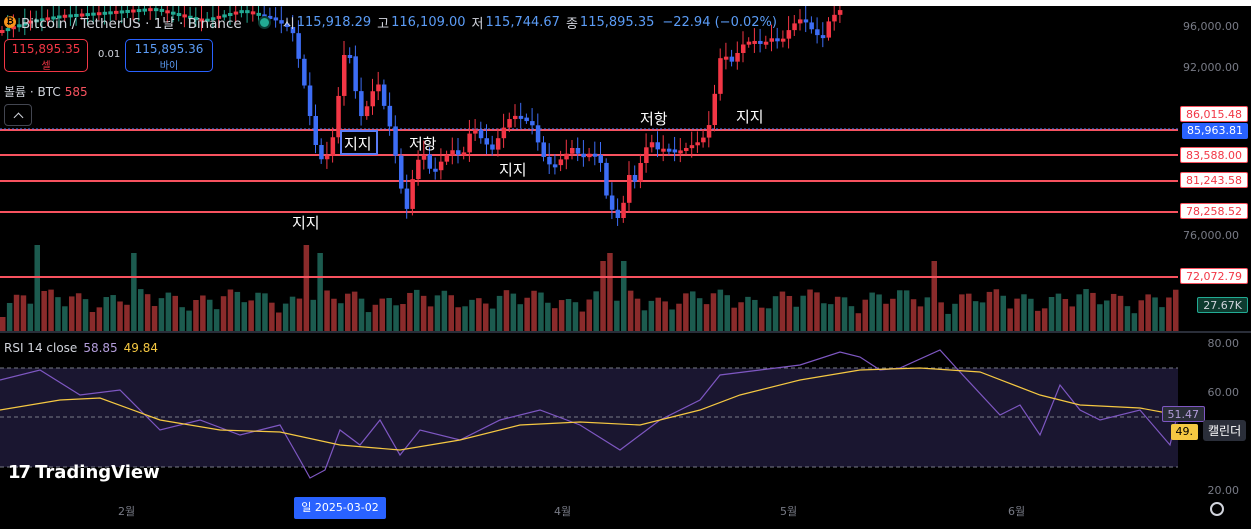  What do you see at coordinates (1214, 180) in the screenshot?
I see `level-tag: 81,243.58` at bounding box center [1214, 180].